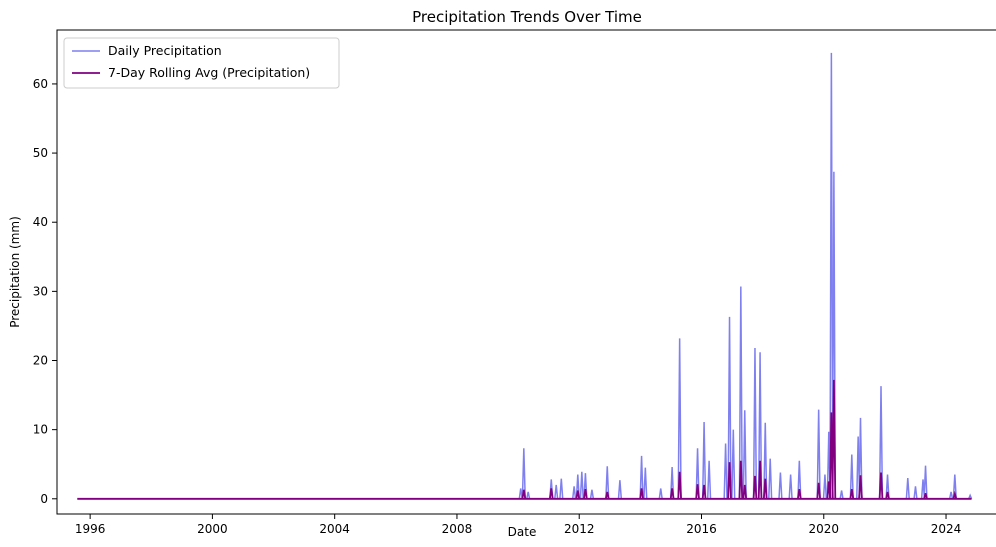 The height and width of the screenshot is (547, 996). What do you see at coordinates (527, 17) in the screenshot?
I see `chart-title: Precipitation Trends Over Time` at bounding box center [527, 17].